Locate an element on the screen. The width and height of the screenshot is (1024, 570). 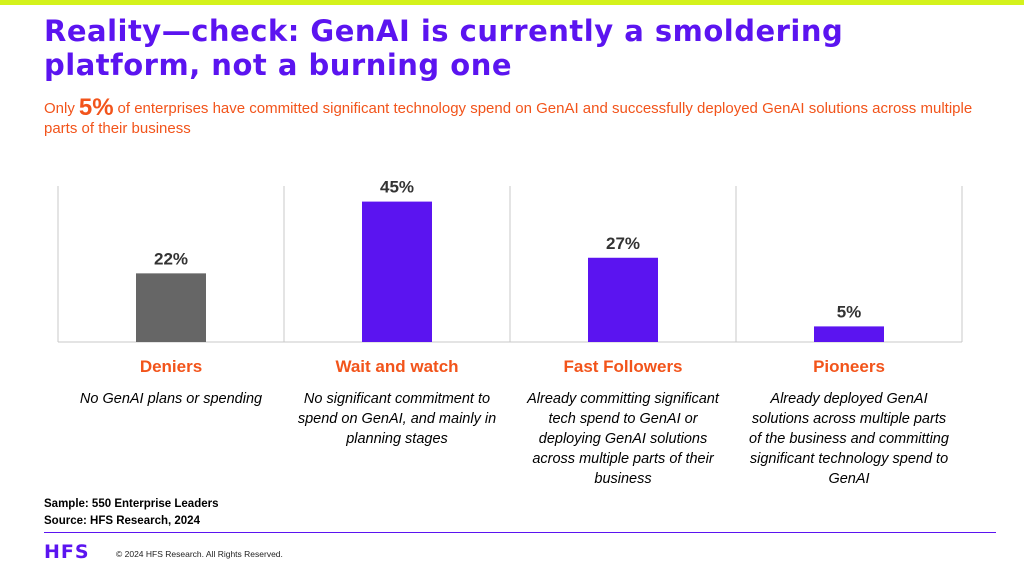
category-label: Deniers is located at coordinates (171, 366).